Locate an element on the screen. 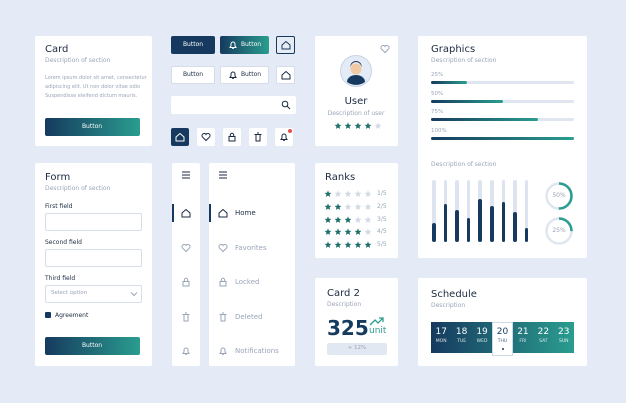  day-date: 23 is located at coordinates (564, 332).